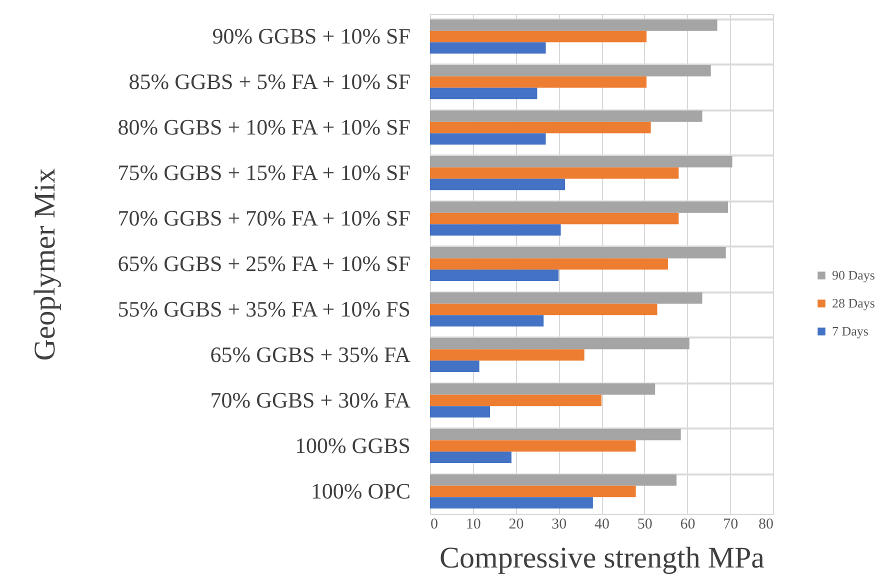  I want to click on x-tick-label: 50, so click(644, 524).